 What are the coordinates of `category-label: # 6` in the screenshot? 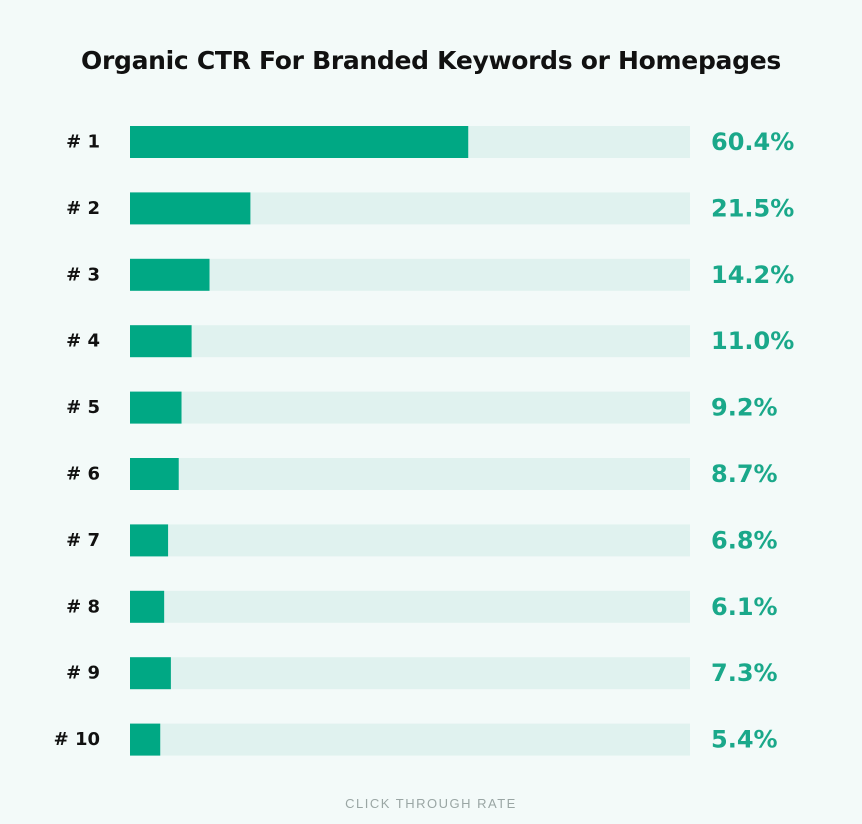 It's located at (83, 474).